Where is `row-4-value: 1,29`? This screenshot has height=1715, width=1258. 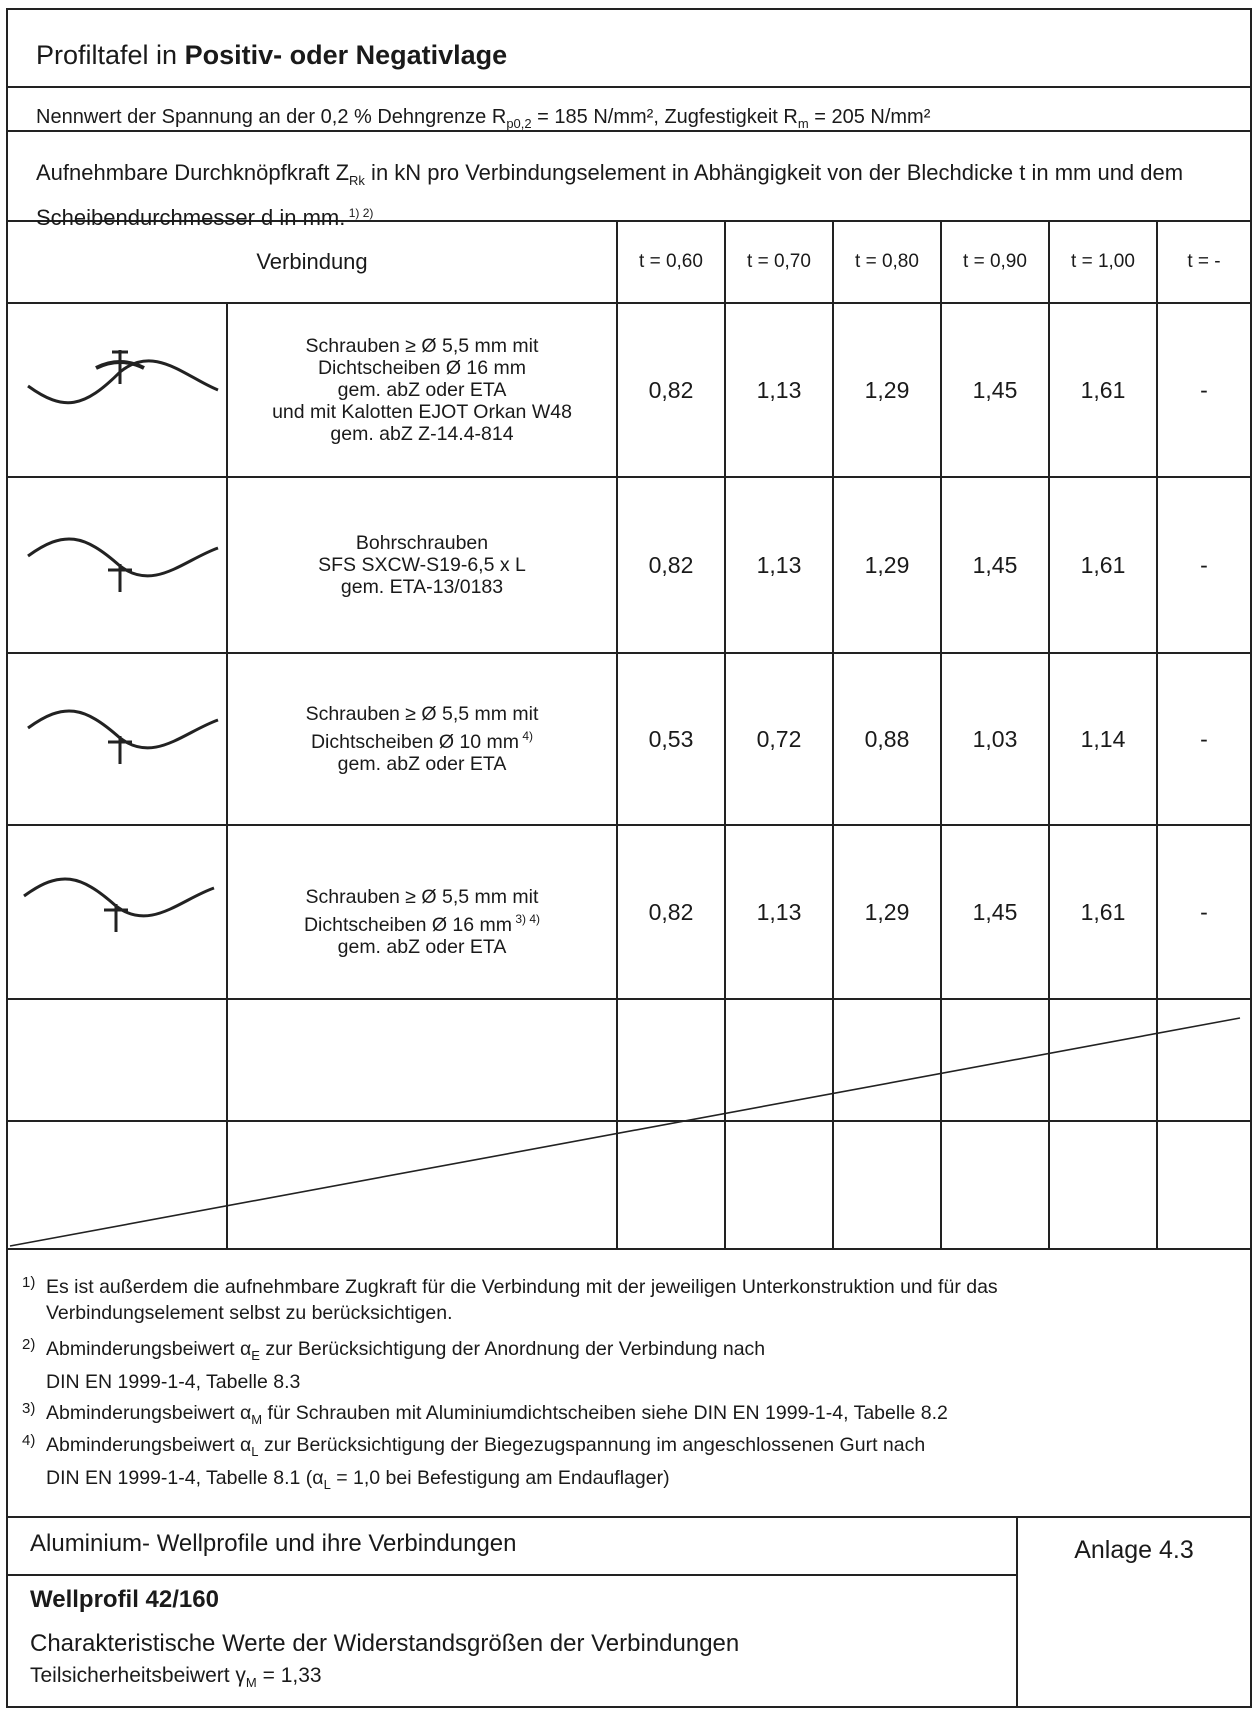 row-4-value: 1,29 is located at coordinates (887, 911).